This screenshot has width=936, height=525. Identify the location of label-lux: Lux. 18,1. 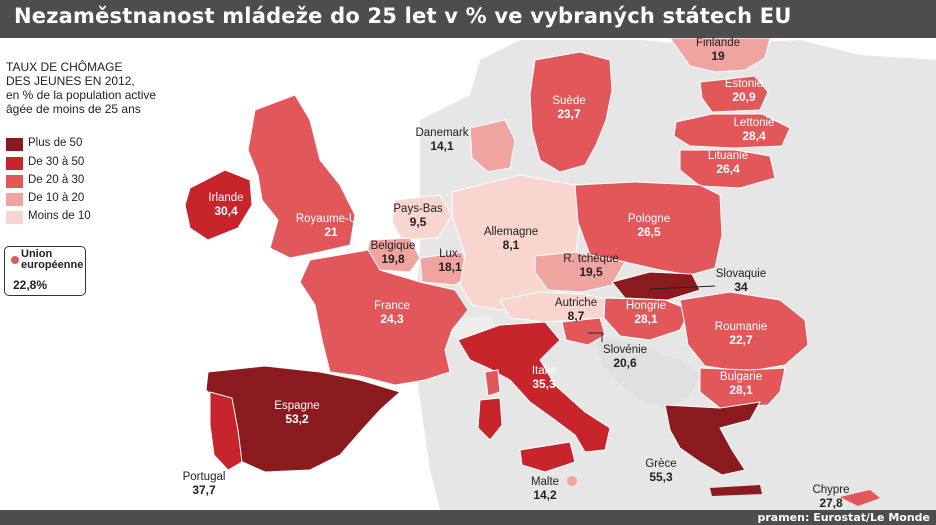
(449, 261).